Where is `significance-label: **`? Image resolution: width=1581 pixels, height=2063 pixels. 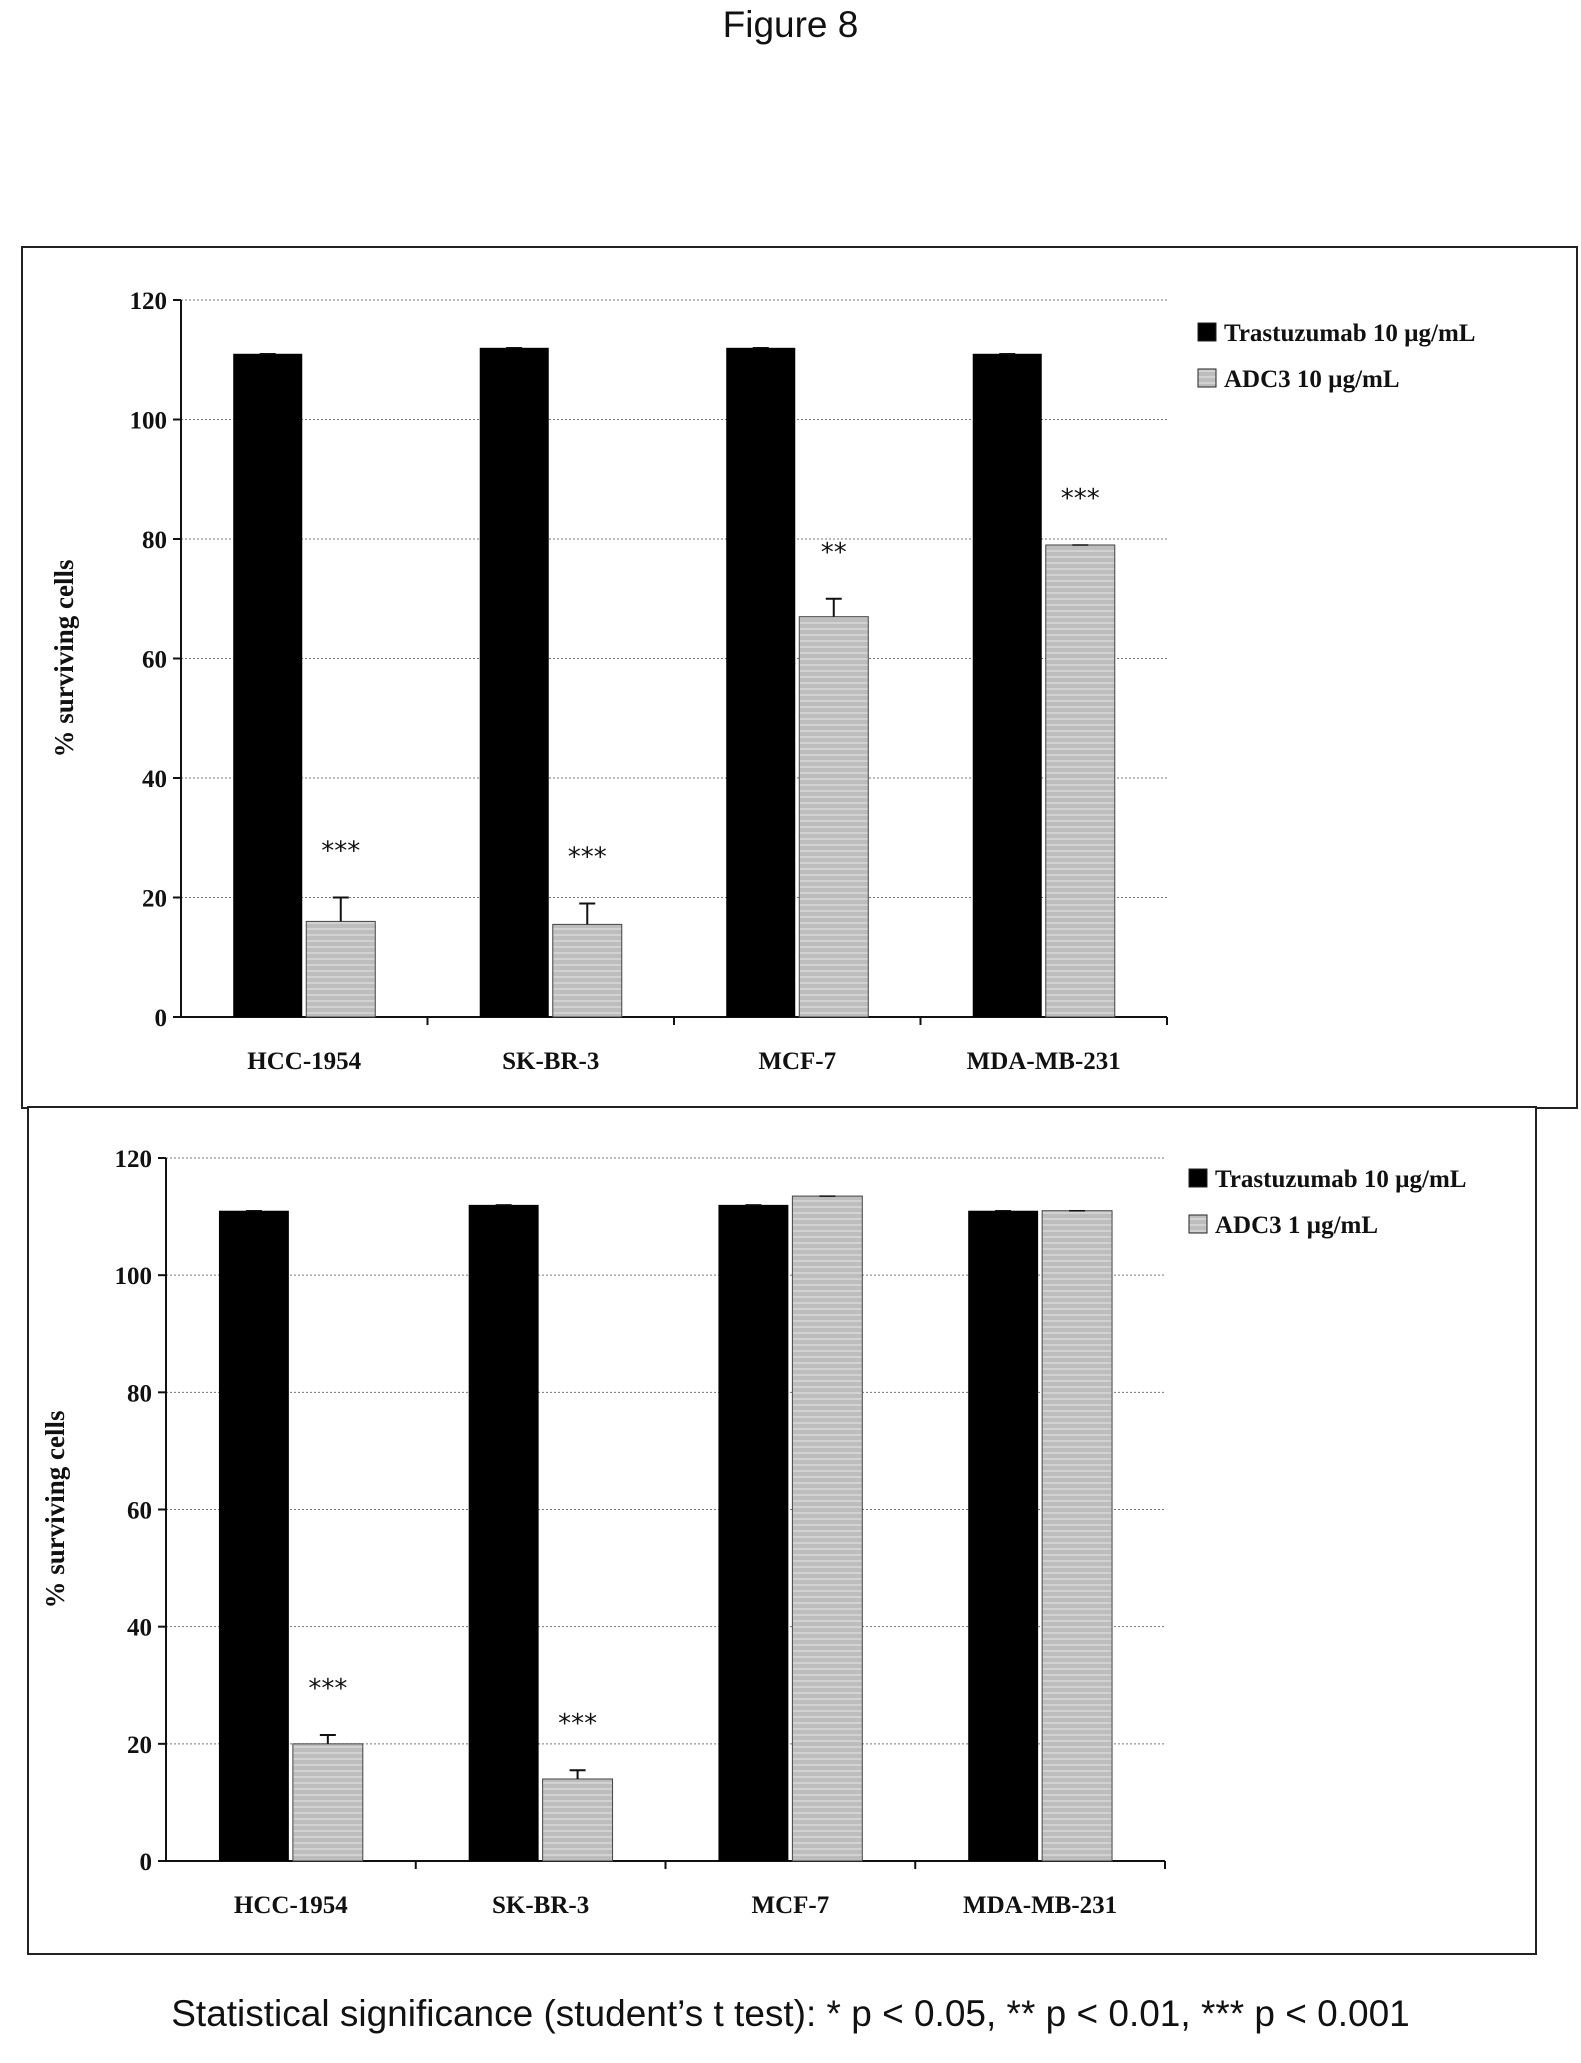
significance-label: ** is located at coordinates (834, 553).